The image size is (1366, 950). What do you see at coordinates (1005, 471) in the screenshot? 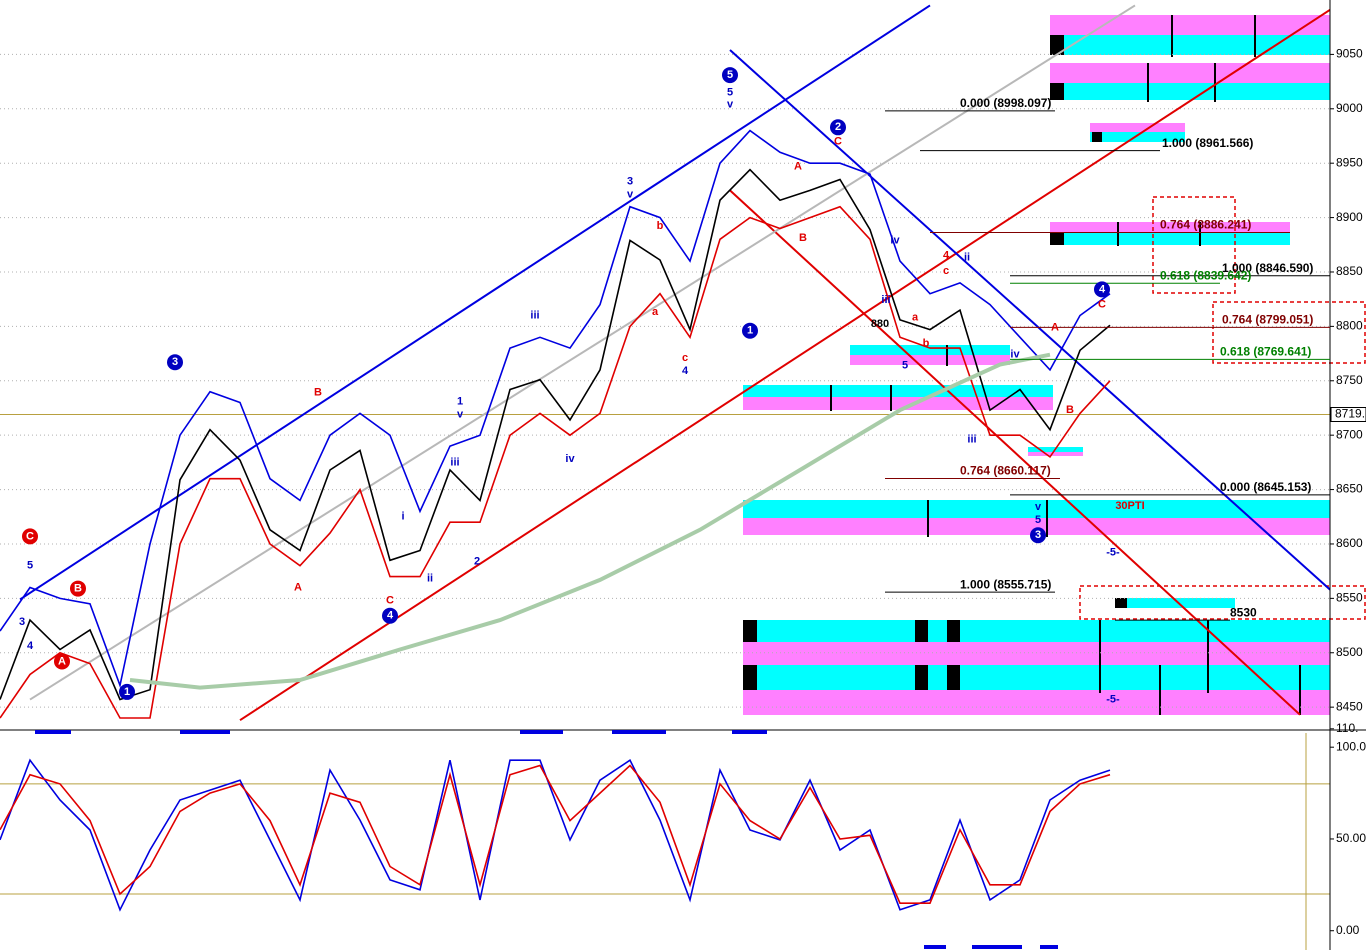
I see `fib-label: 0.764 (8660.117)` at bounding box center [1005, 471].